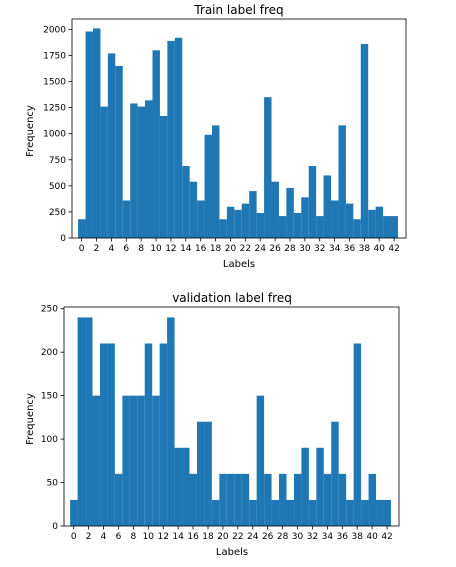 The width and height of the screenshot is (456, 567). I want to click on x-tick-label: 40, so click(379, 249).